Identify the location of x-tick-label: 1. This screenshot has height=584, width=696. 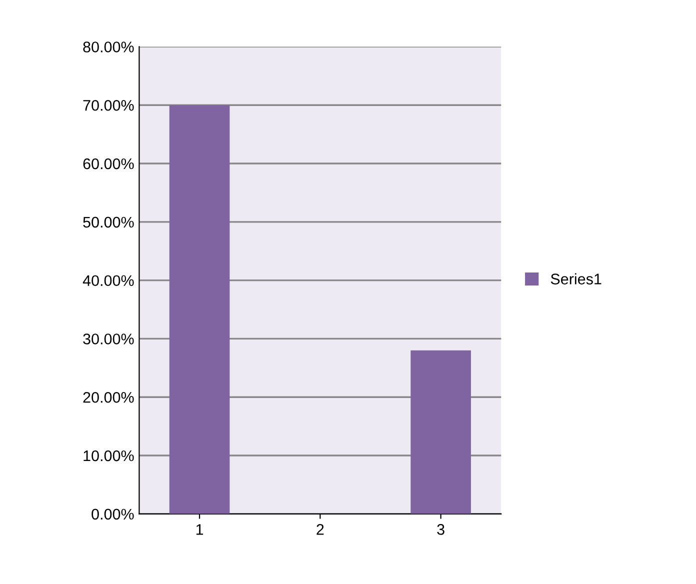
(200, 529).